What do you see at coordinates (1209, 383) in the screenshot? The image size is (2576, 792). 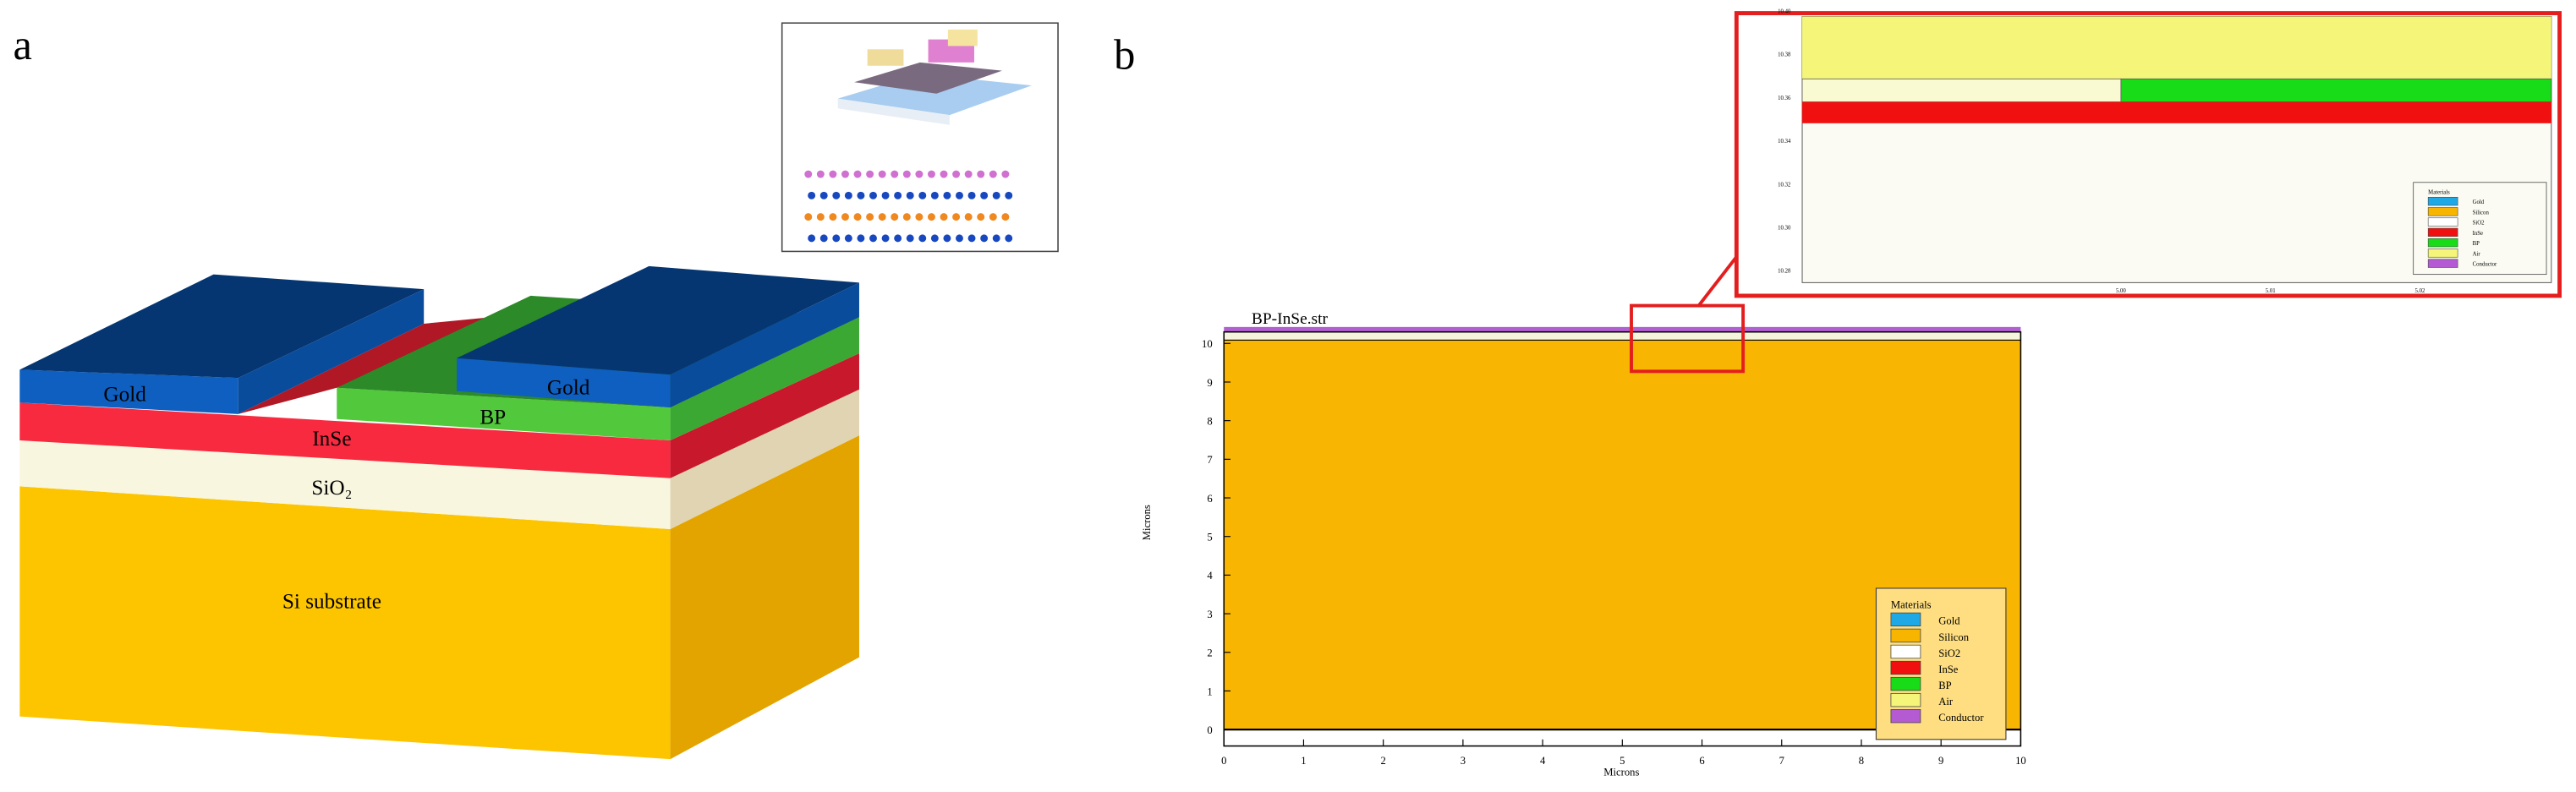 I see `y-tick-label: 9` at bounding box center [1209, 383].